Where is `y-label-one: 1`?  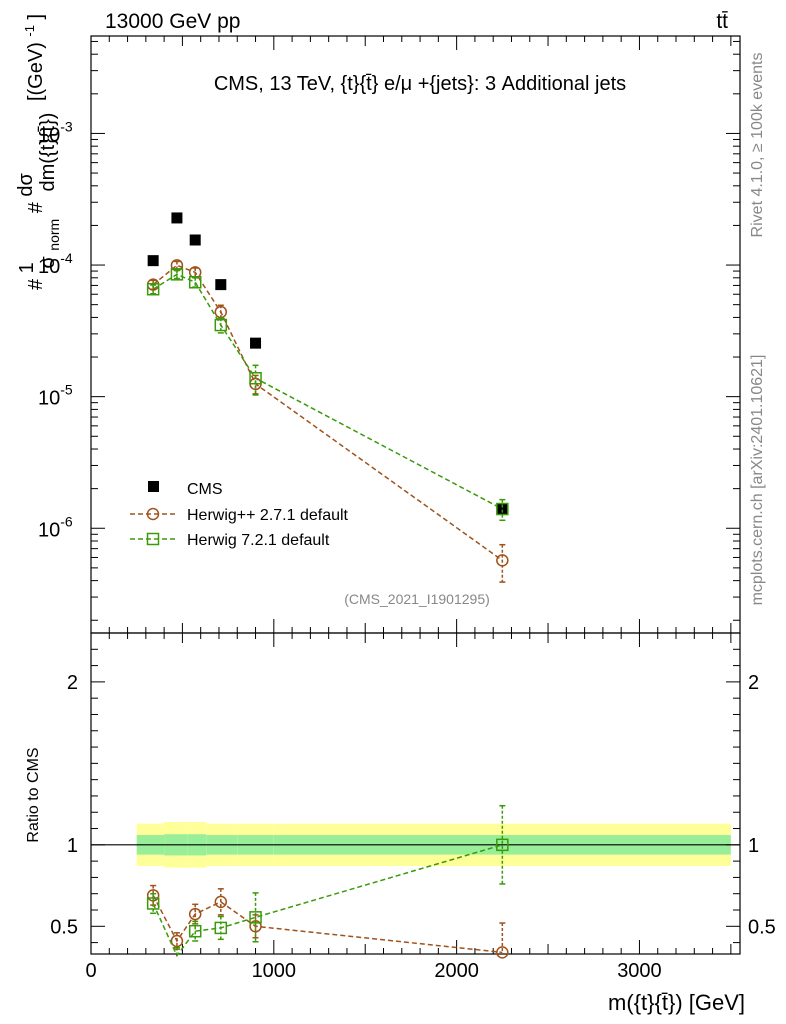 y-label-one: 1 is located at coordinates (27, 267).